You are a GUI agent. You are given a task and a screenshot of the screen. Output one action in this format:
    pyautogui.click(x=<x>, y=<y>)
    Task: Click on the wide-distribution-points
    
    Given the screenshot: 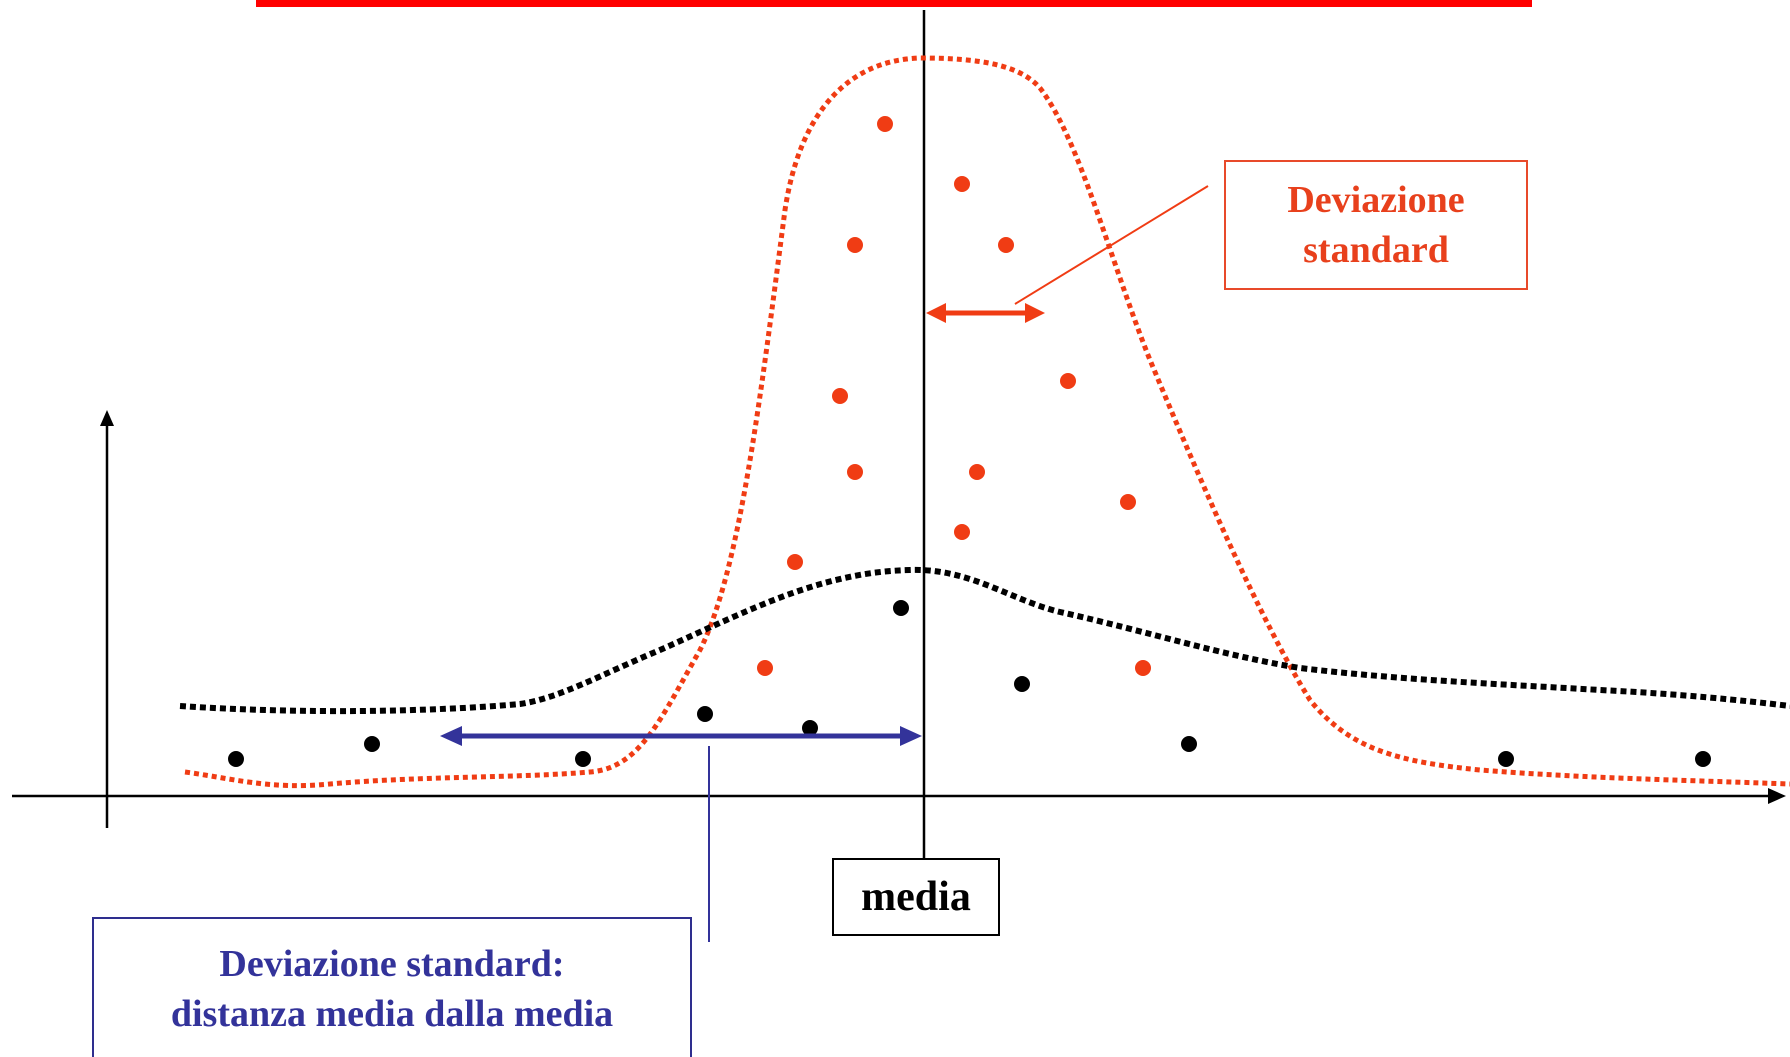 What is the action you would take?
    pyautogui.click(x=969, y=683)
    